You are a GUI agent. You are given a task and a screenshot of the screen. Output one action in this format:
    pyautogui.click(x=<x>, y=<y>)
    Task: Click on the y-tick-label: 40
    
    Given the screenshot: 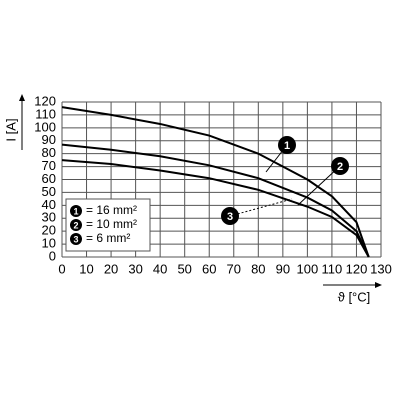 What is the action you would take?
    pyautogui.click(x=49, y=204)
    